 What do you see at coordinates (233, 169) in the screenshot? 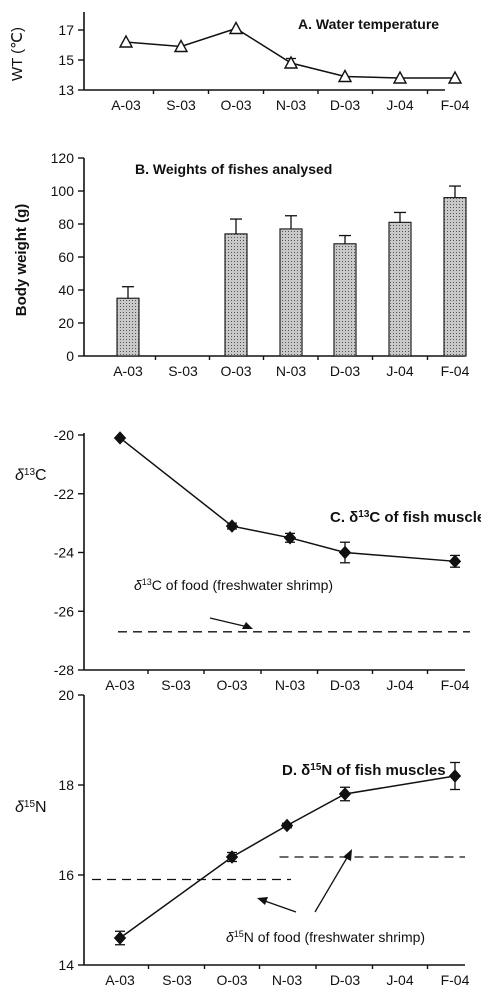
I see `panel-b-title: B. Weights of fishes analysed` at bounding box center [233, 169].